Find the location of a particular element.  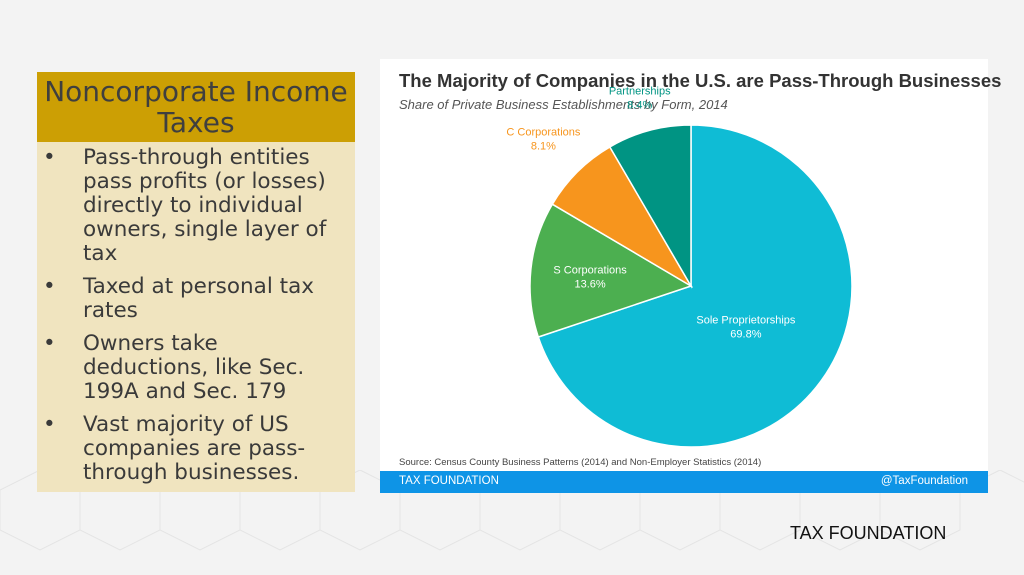

panel-title: Noncorporate Income Taxes is located at coordinates (196, 107).